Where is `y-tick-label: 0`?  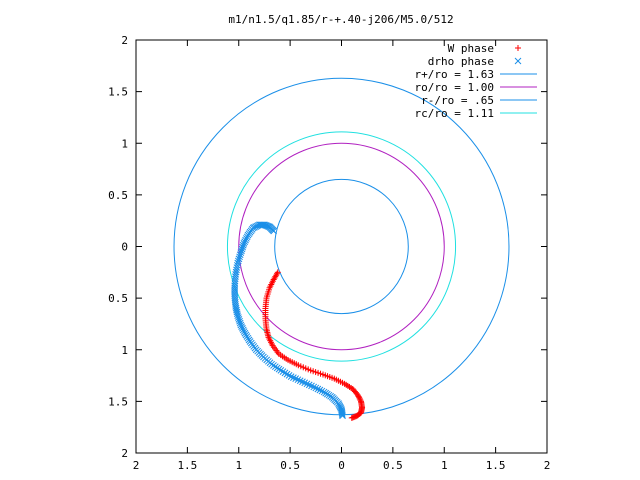
y-tick-label: 0 is located at coordinates (124, 247).